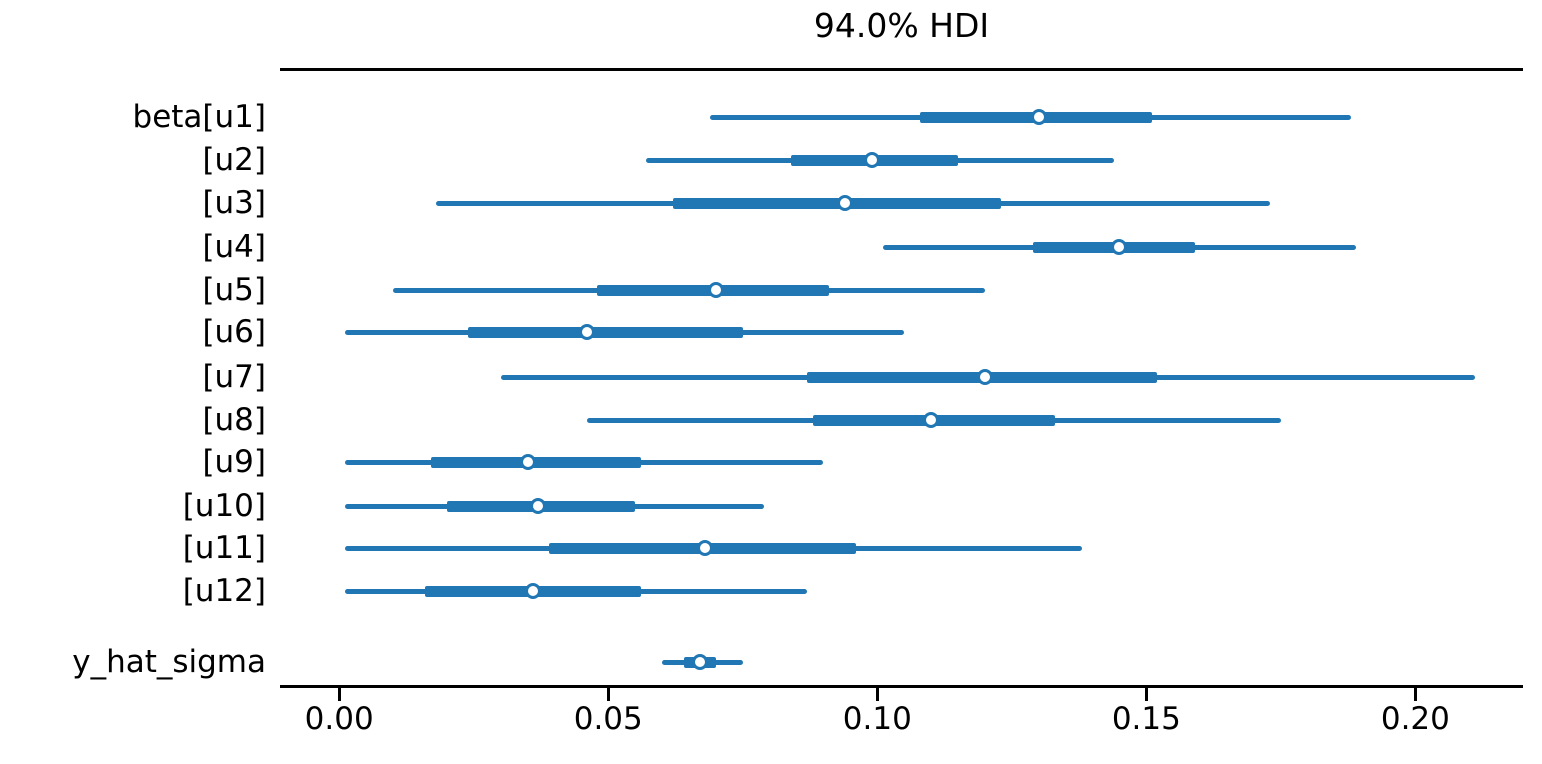 The image size is (1542, 764). Describe the element at coordinates (169, 662) in the screenshot. I see `y-tick-label: y_hat_sigma` at that location.